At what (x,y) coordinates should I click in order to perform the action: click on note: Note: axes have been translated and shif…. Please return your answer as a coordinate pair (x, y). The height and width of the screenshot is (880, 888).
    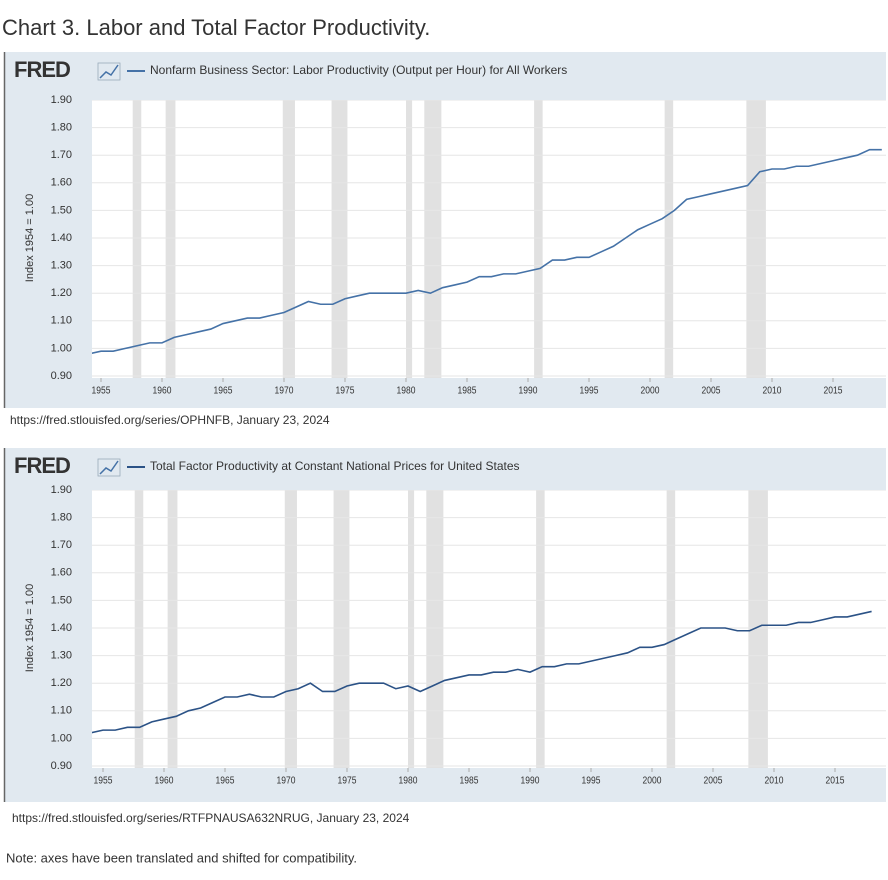
    Looking at the image, I should click on (181, 857).